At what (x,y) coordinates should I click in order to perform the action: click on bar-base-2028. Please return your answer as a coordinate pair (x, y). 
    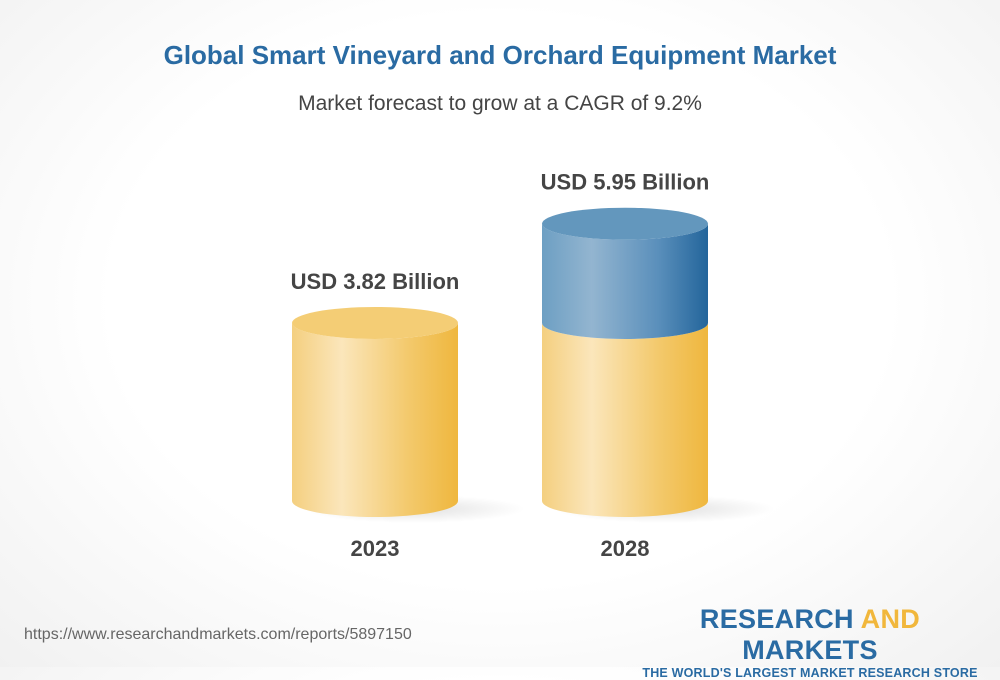
    Looking at the image, I should click on (625, 419).